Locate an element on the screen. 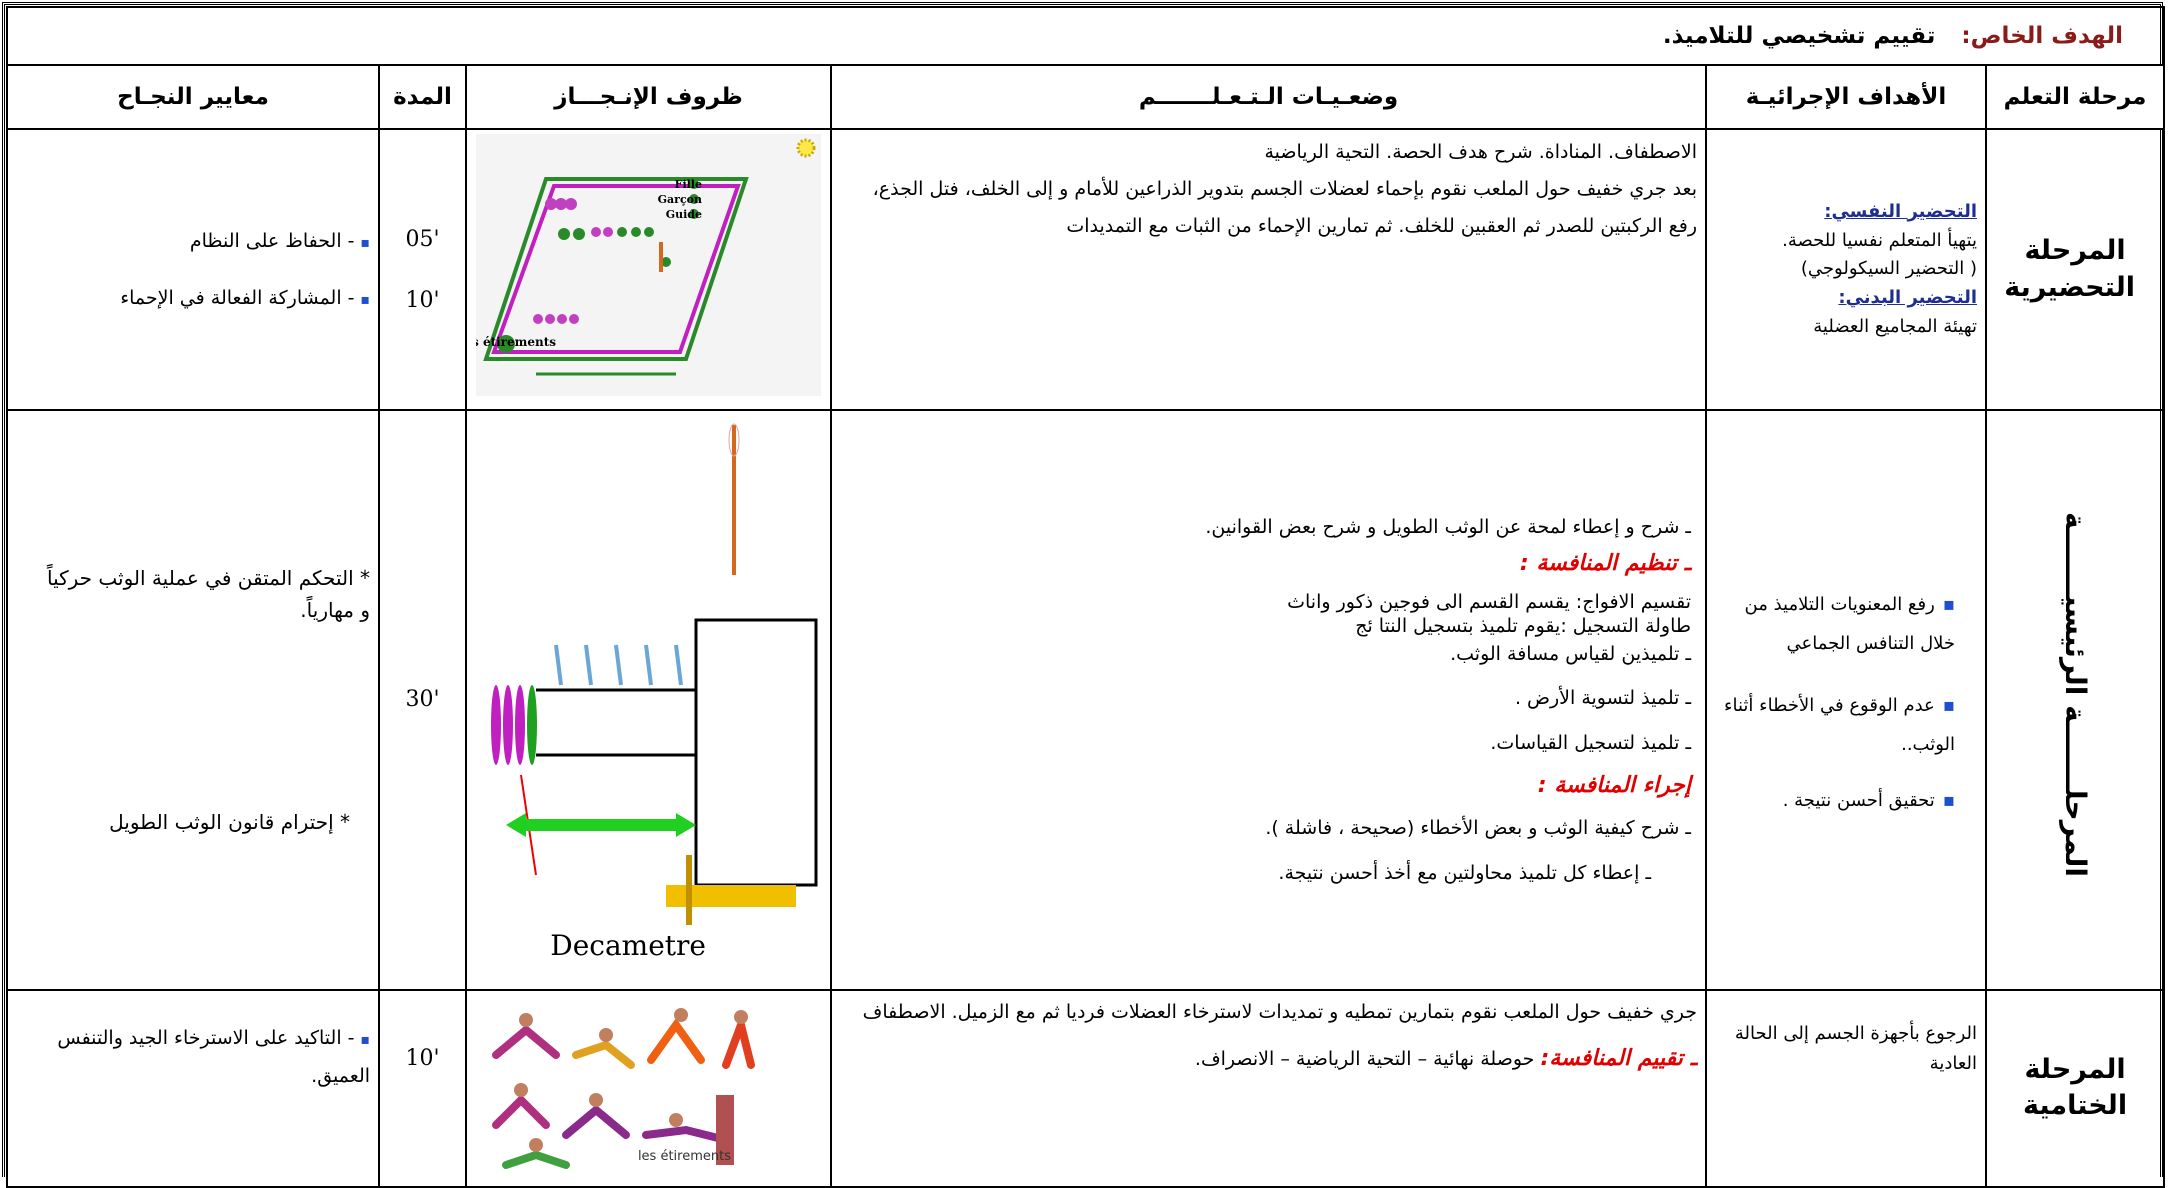 This screenshot has height=1188, width=2169. phase-cell: المرحلـــــــة الرئيسيـــــــة is located at coordinates (2075, 700).